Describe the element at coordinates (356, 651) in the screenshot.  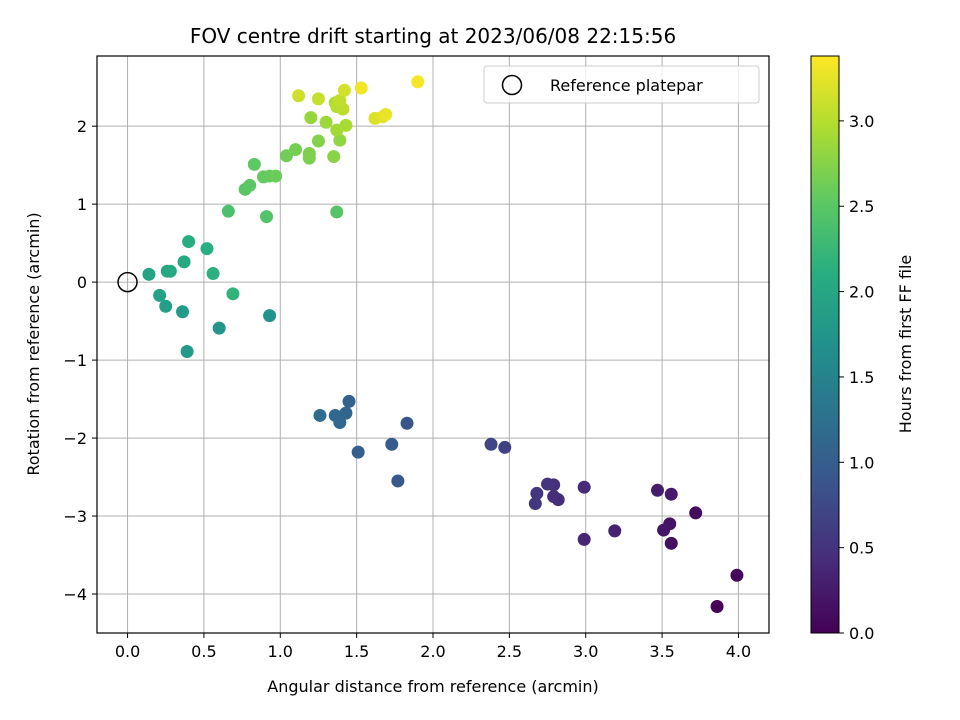
I see `x-tick-label: 1.5` at that location.